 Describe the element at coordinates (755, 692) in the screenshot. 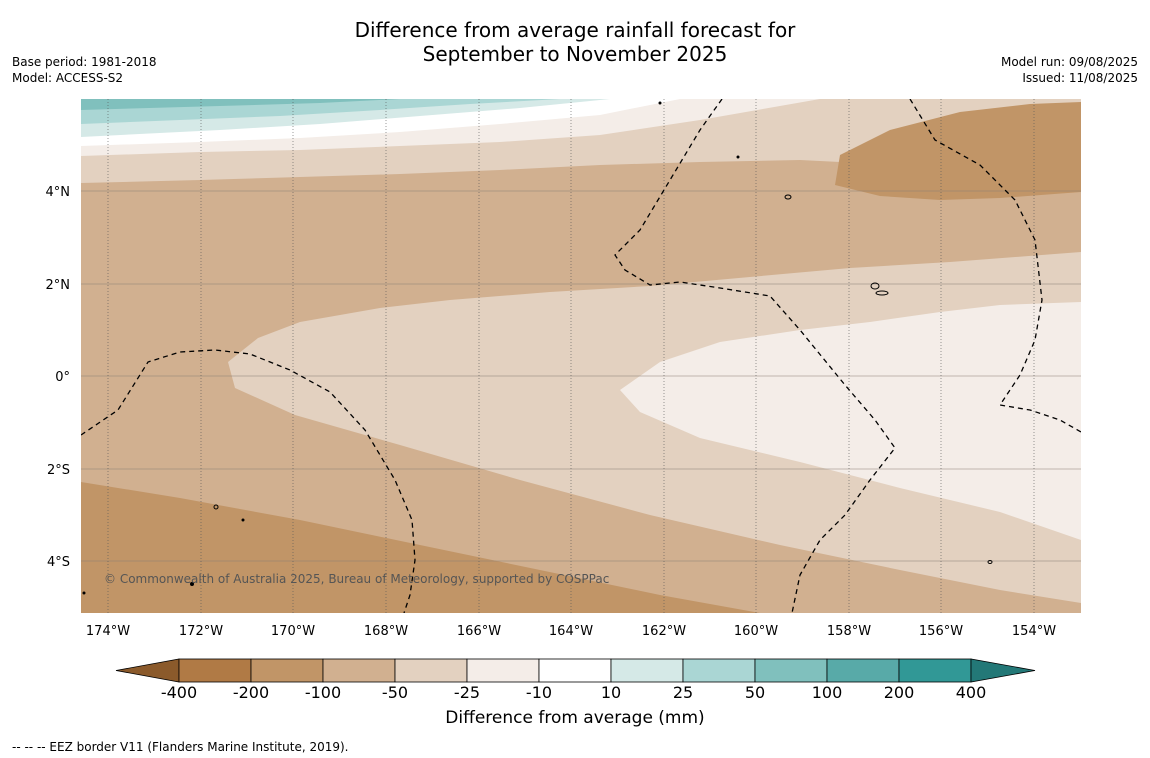

I see `colorbar-tick-label: 50` at that location.